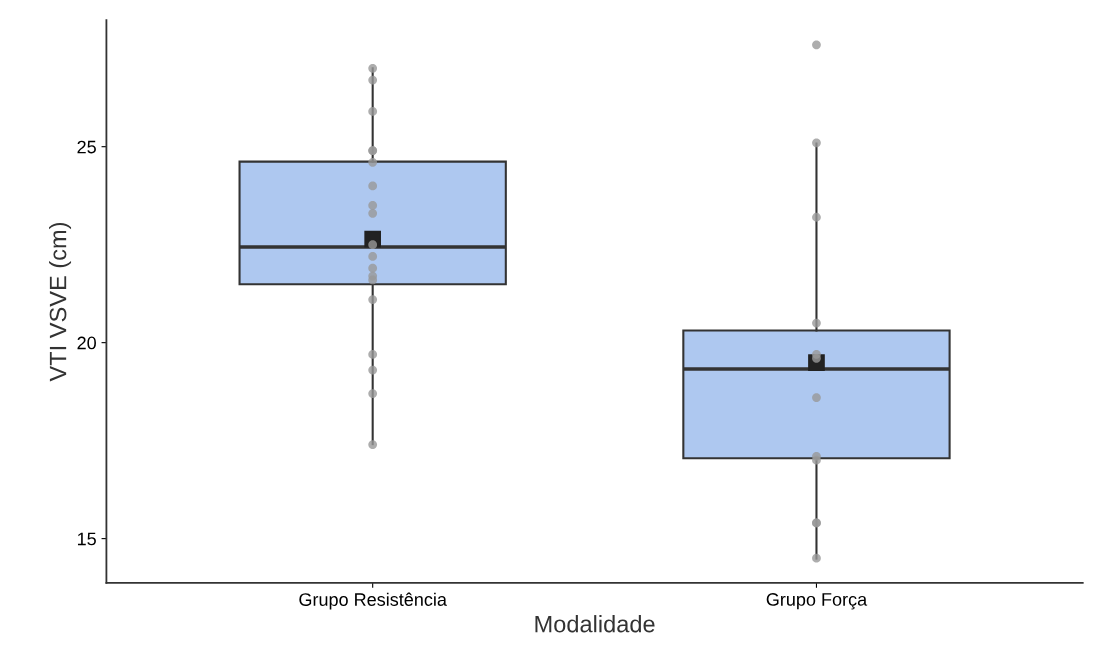 The image size is (1097, 670). I want to click on y-axis-title: VTI VSVE (cm), so click(60, 302).